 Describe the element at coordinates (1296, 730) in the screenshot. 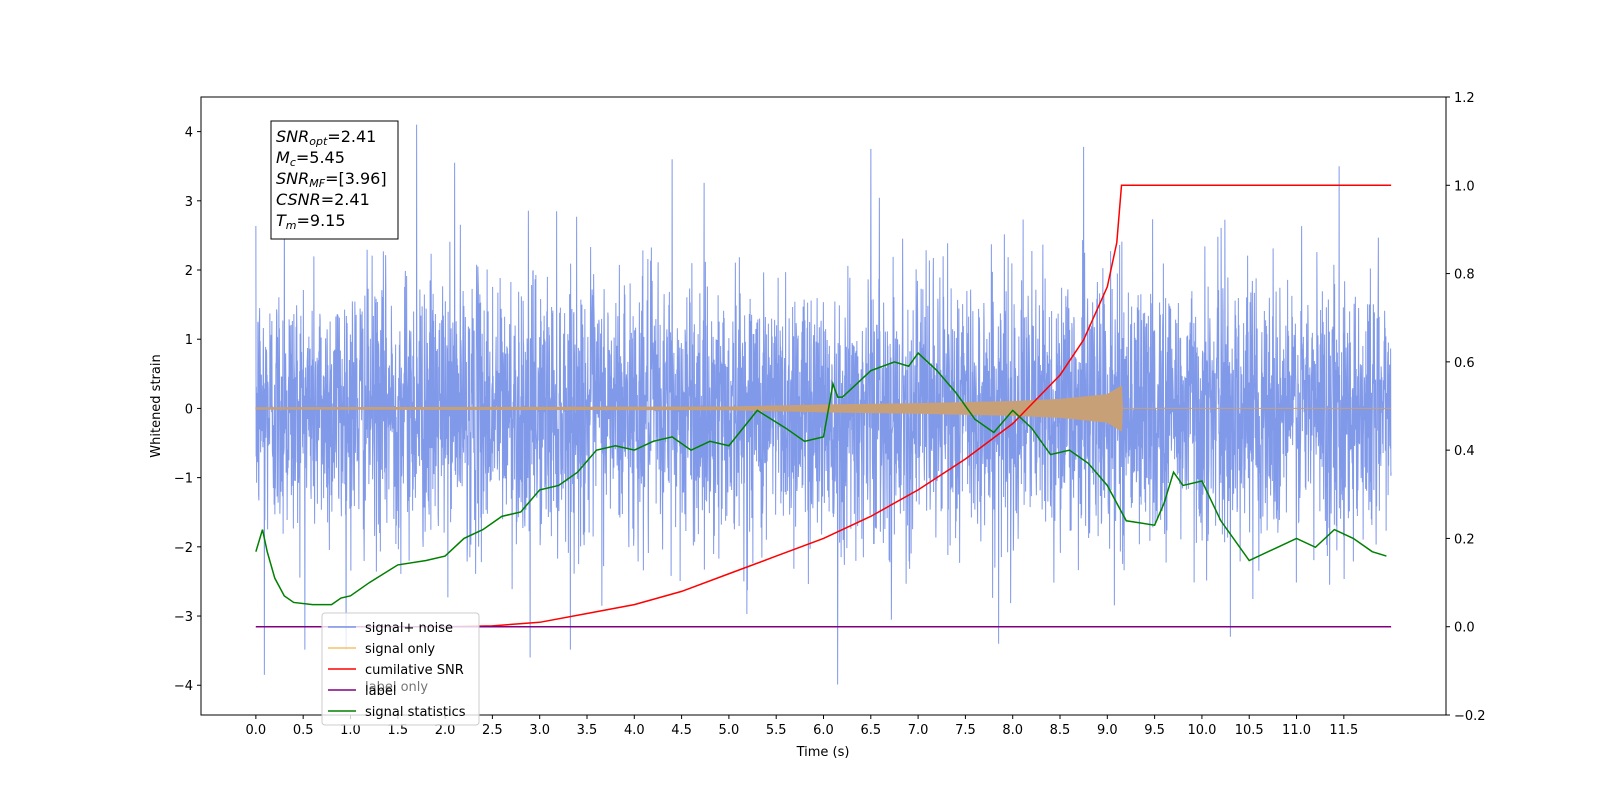

I see `x-tick-label: 11.0` at that location.